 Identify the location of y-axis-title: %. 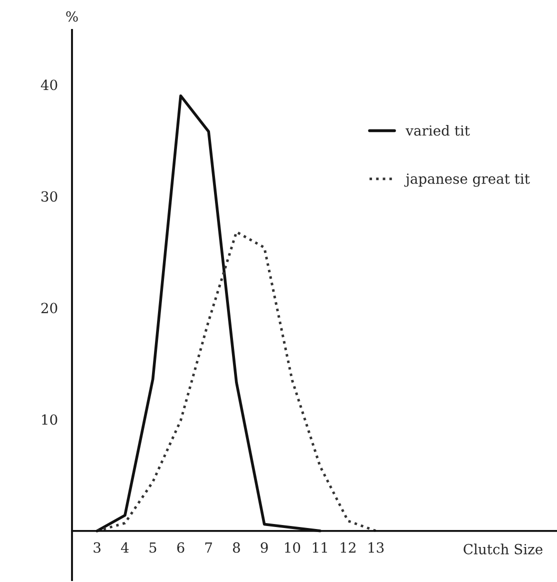
(72, 16).